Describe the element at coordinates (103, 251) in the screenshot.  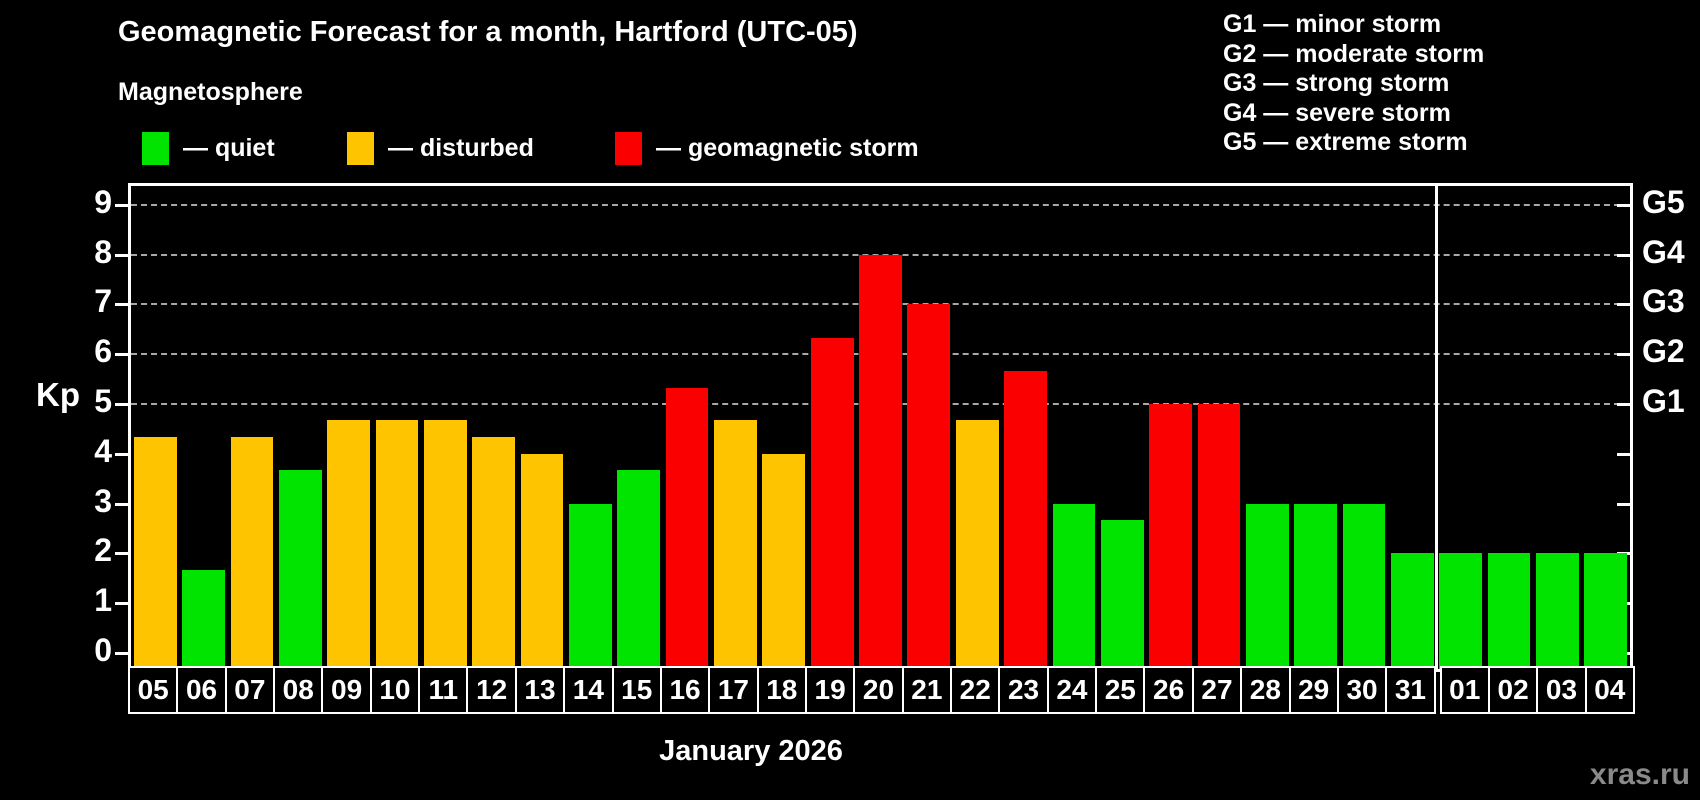
I see `y-tick-label-8: 8` at that location.